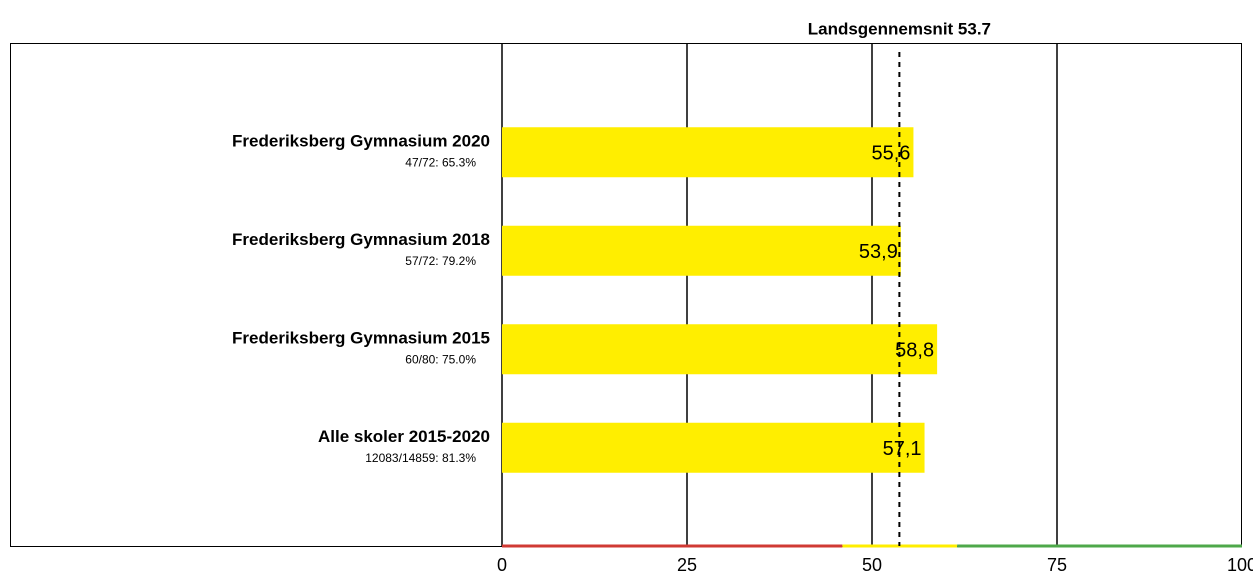  I want to click on x-tick-label: 0, so click(502, 565).